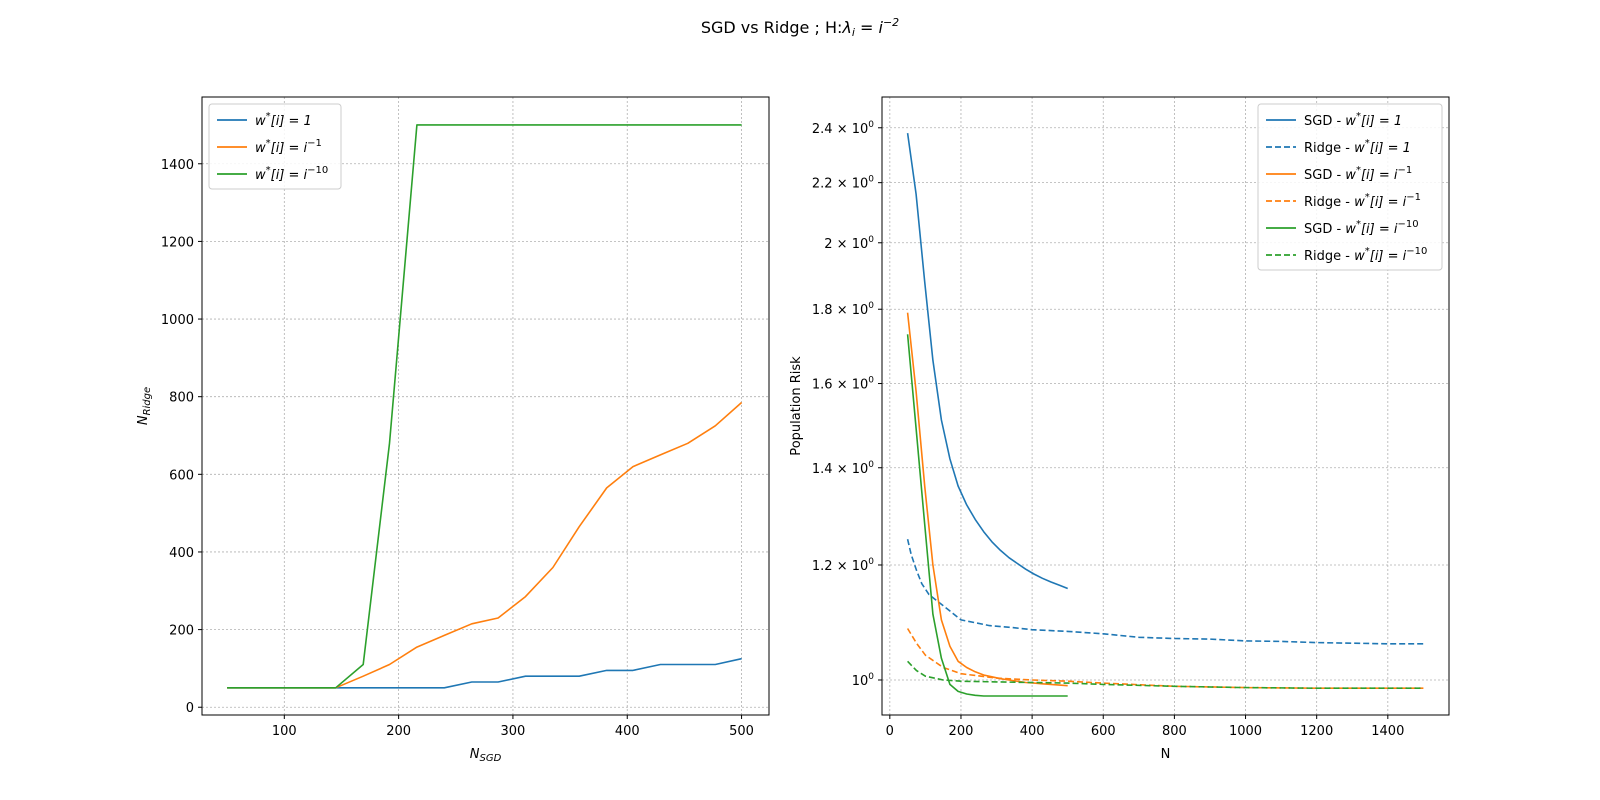  I want to click on y-tick-label: 400, so click(181, 553).